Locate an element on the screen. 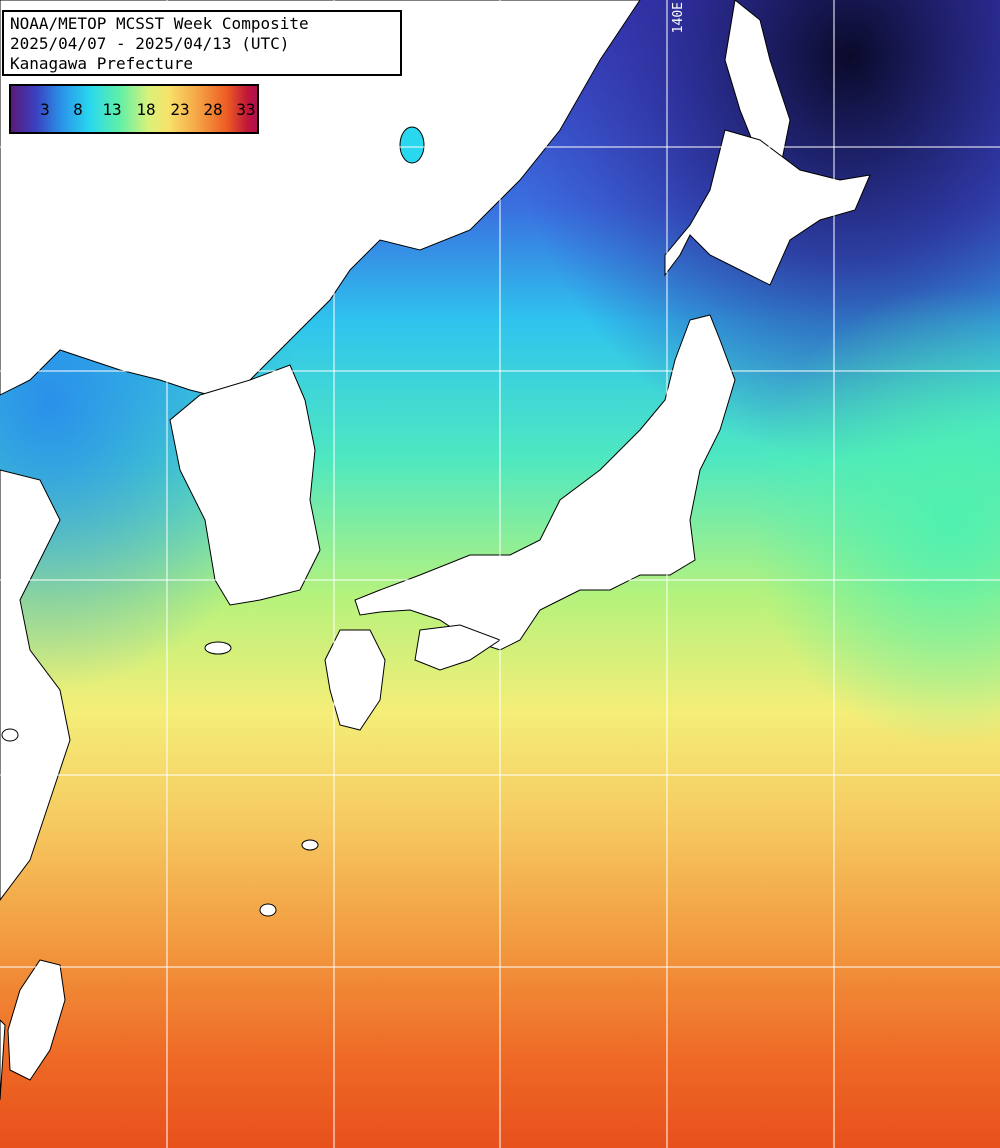  land-island-north is located at coordinates (412, 145).